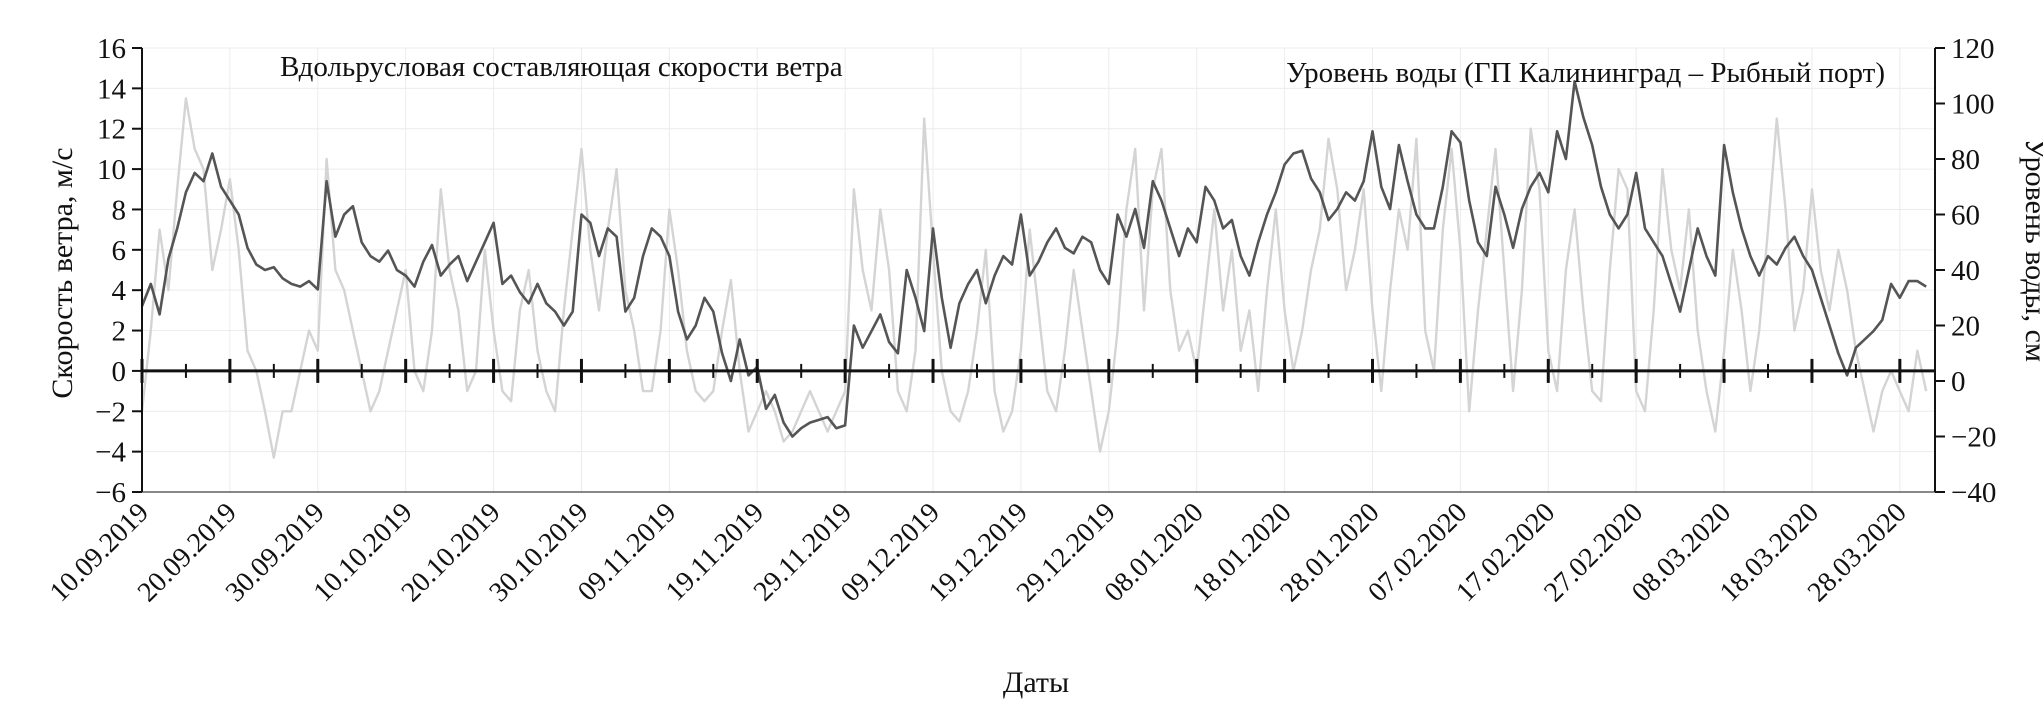 The height and width of the screenshot is (725, 2043). Describe the element at coordinates (119, 372) in the screenshot. I see `y-tick-label-left: 0` at that location.